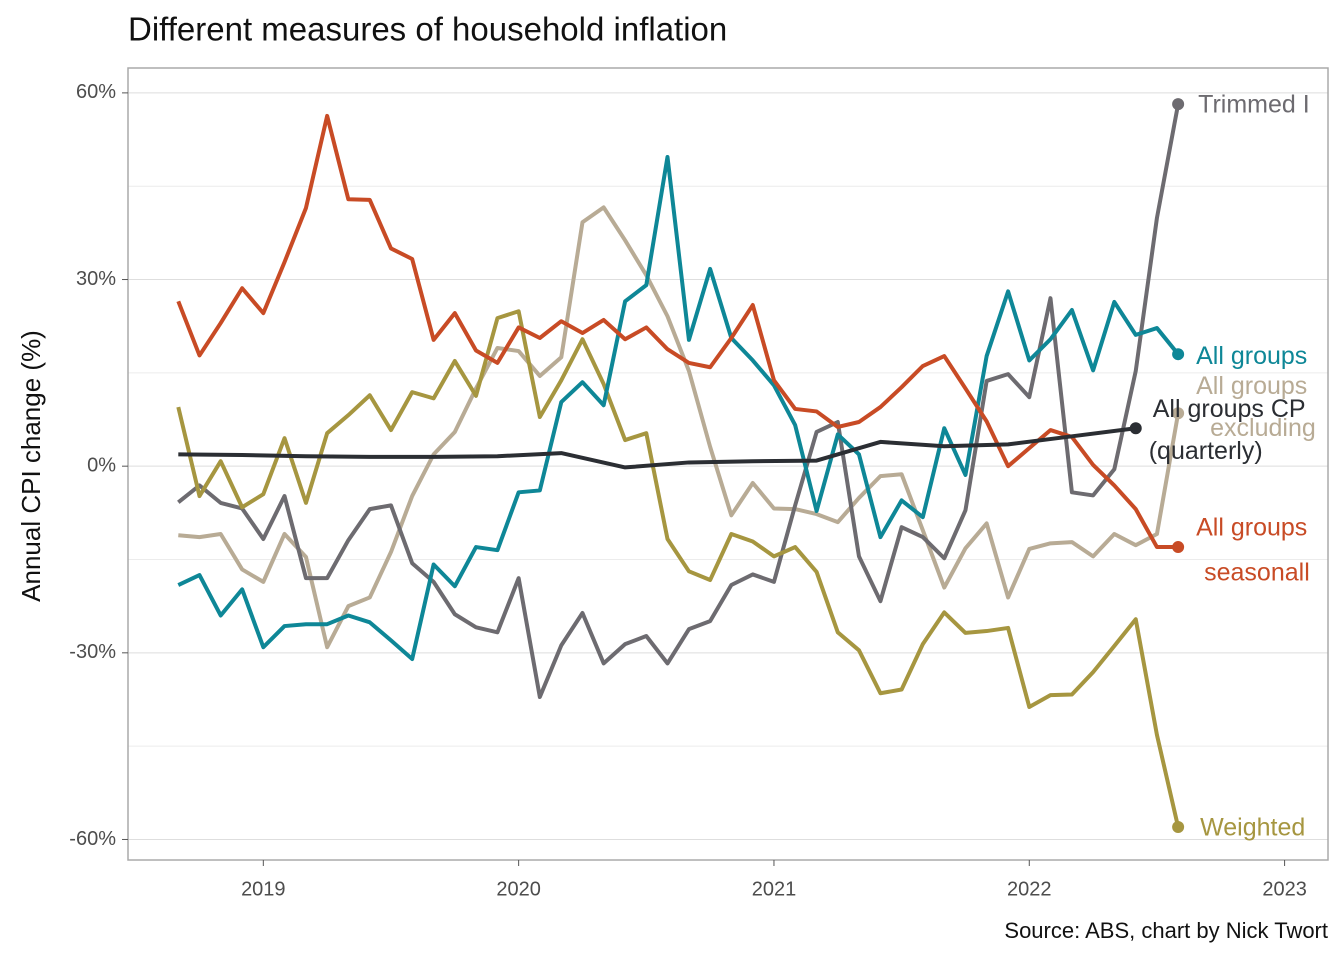 This screenshot has width=1344, height=965. What do you see at coordinates (774, 889) in the screenshot?
I see `x-tick-label: 2021` at bounding box center [774, 889].